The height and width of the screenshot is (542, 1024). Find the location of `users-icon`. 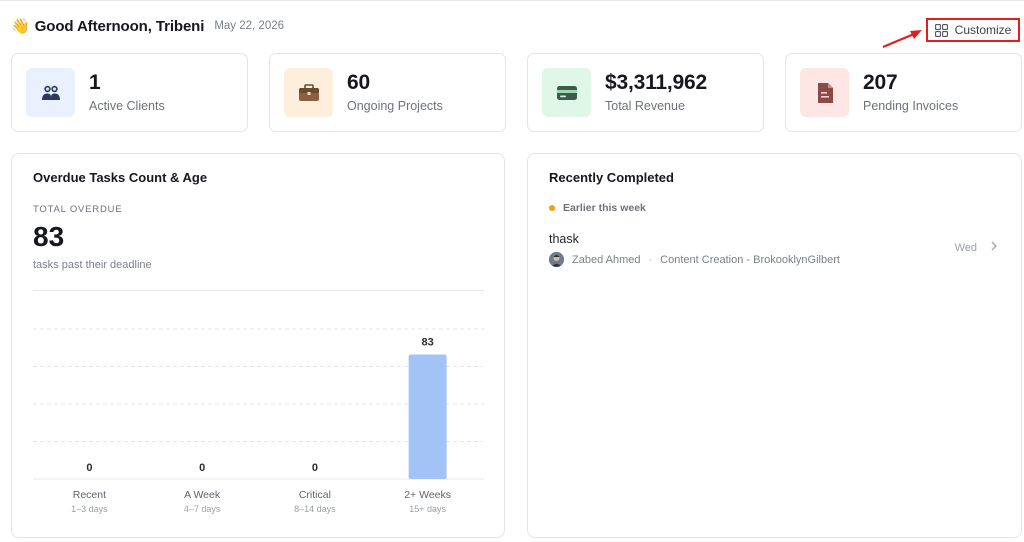

users-icon is located at coordinates (50, 92).